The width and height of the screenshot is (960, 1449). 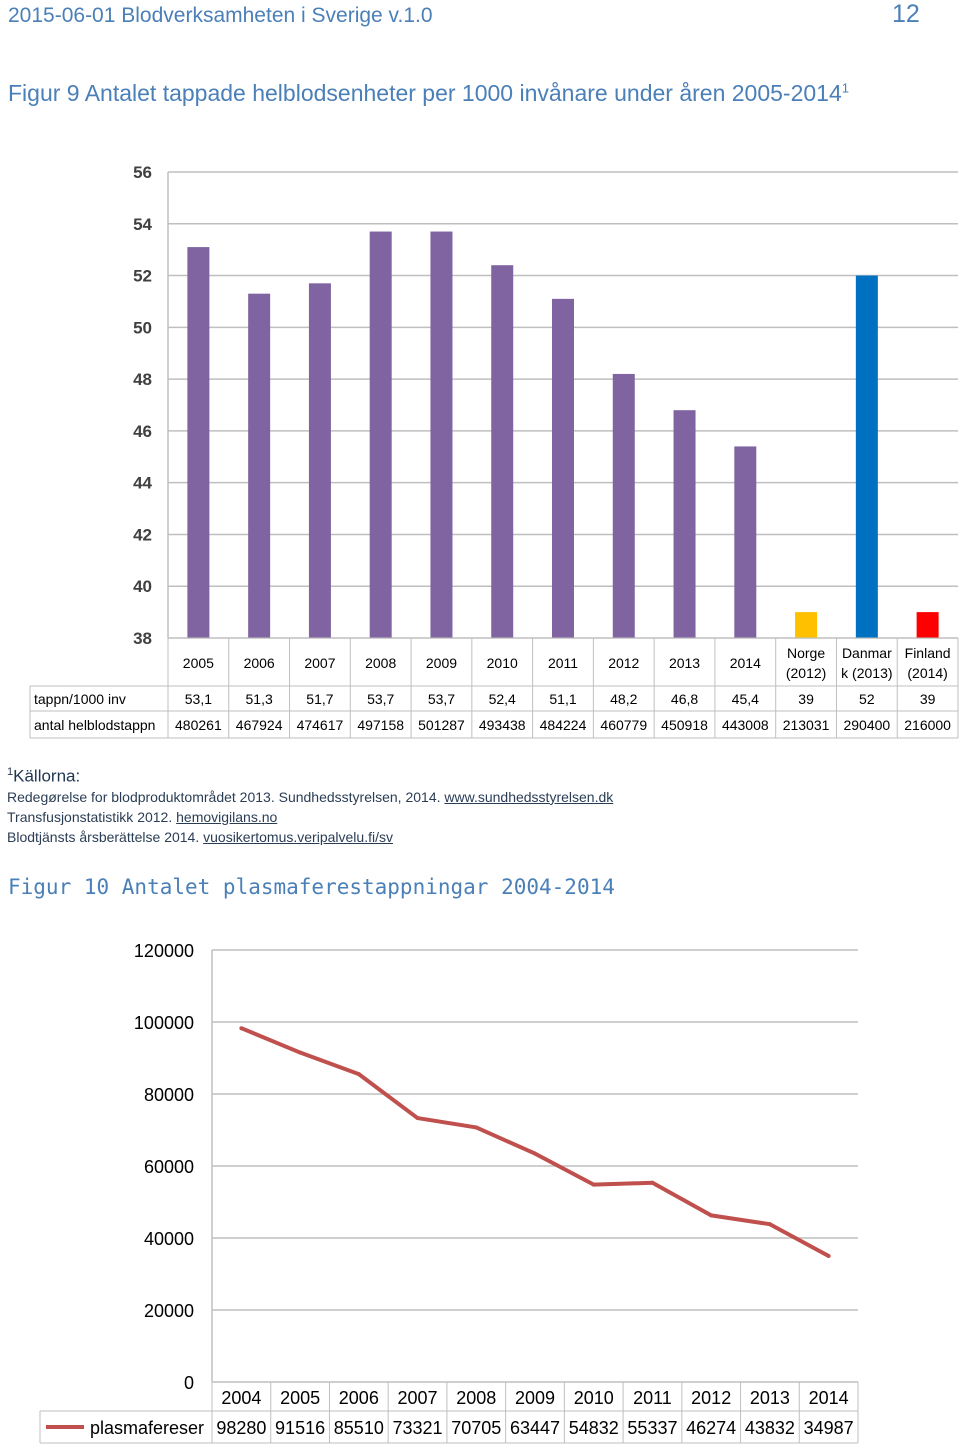 What do you see at coordinates (563, 468) in the screenshot?
I see `bar-2011` at bounding box center [563, 468].